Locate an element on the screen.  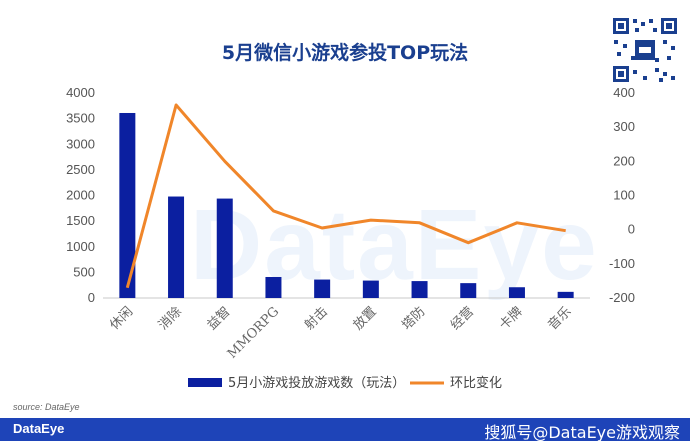
left-axis-tick: 2000 is located at coordinates (80, 195).